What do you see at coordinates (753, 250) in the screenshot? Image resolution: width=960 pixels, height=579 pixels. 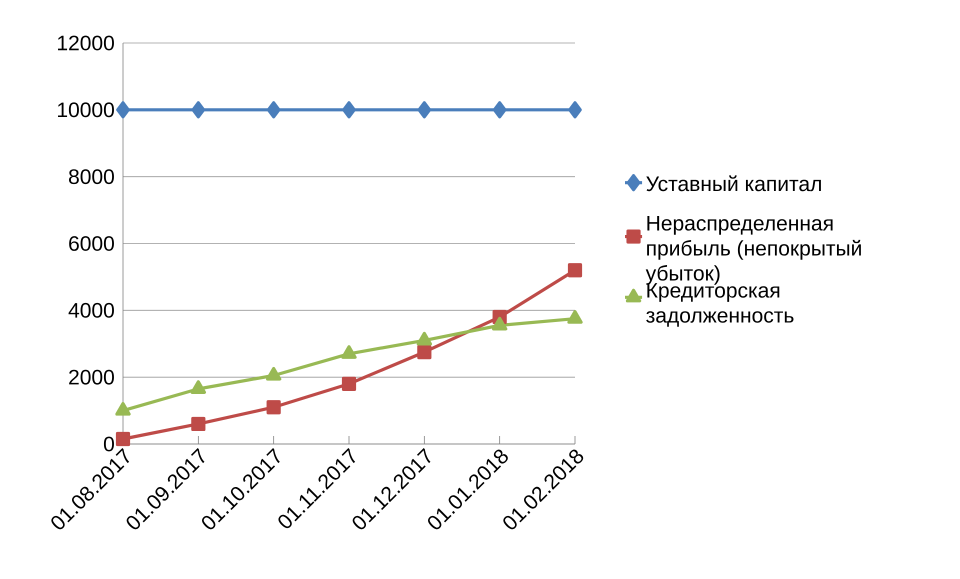 I see `legend-label: Нераспределенная прибыль (непокрытый убыток)` at bounding box center [753, 250].